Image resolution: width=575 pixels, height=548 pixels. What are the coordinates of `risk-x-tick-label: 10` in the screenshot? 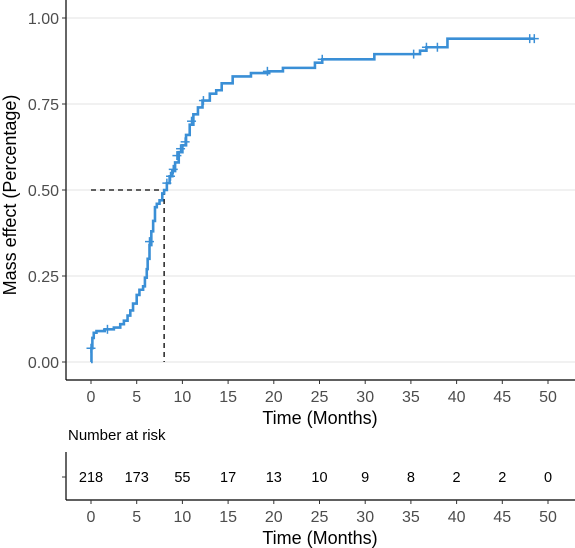 It's located at (183, 517).